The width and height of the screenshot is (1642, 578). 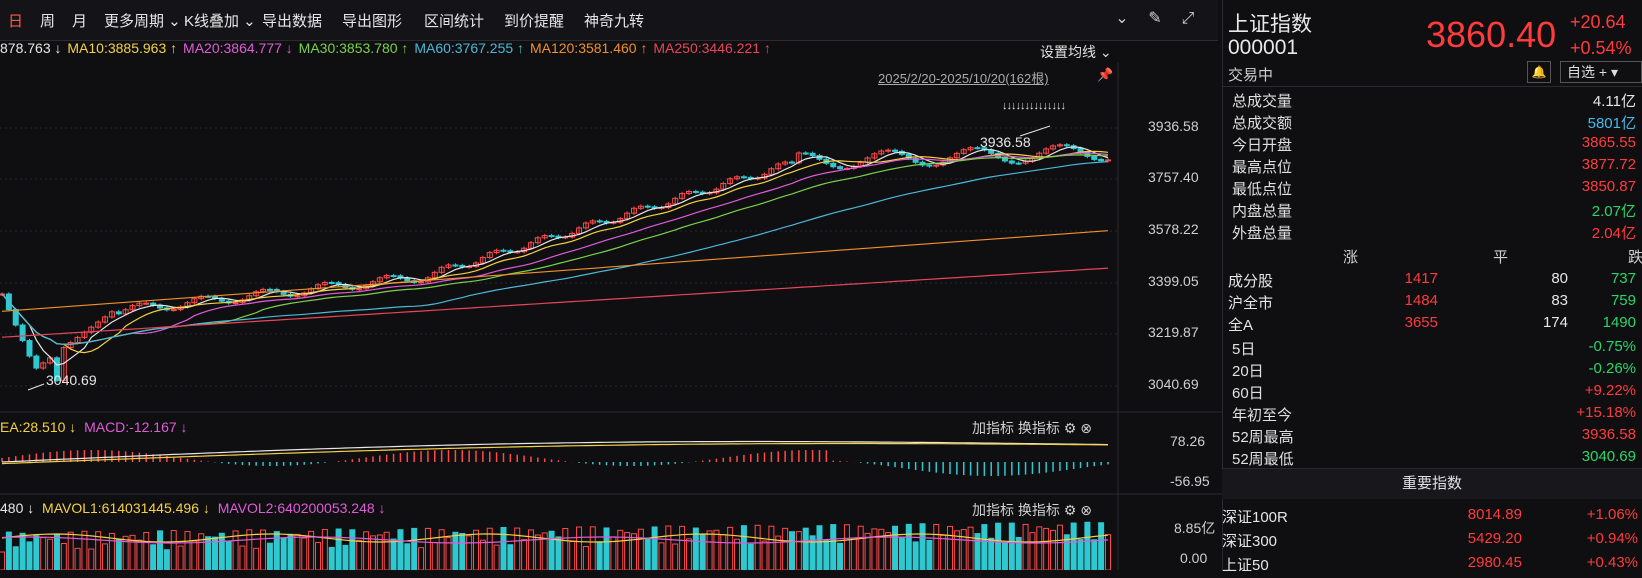 What do you see at coordinates (1539, 72) in the screenshot?
I see `bell-icon: 🔔` at bounding box center [1539, 72].